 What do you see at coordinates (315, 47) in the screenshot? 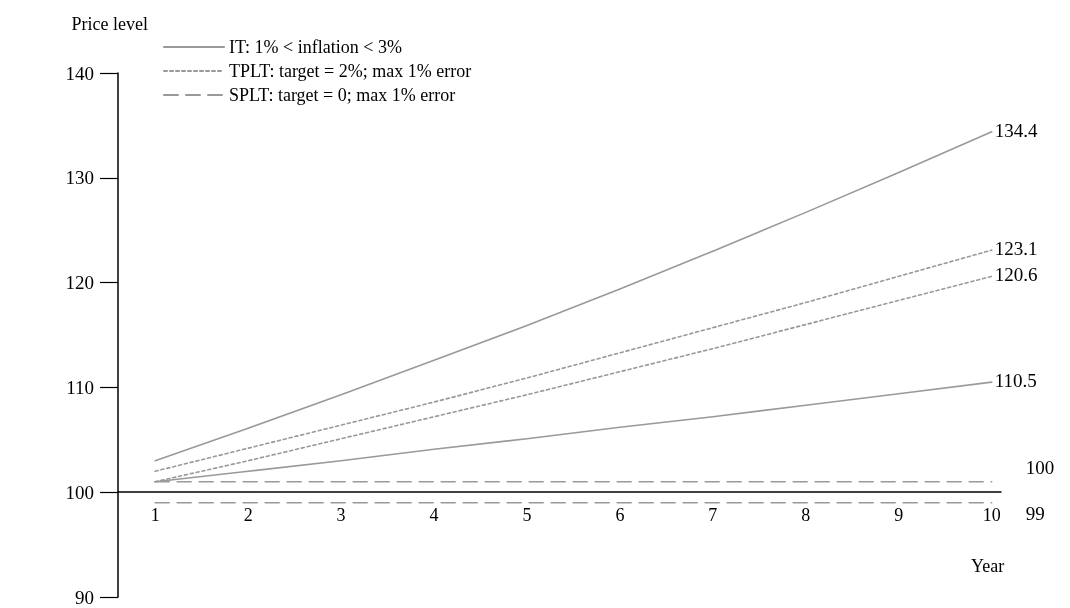
I see `legend-label: IT: 1% < inflation < 3%` at bounding box center [315, 47].